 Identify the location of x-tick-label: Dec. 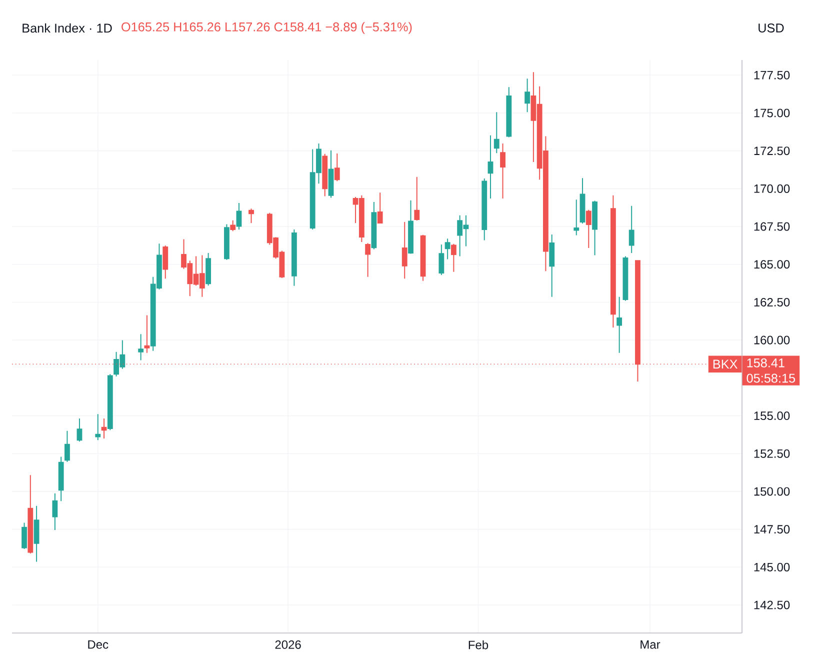
(98, 644).